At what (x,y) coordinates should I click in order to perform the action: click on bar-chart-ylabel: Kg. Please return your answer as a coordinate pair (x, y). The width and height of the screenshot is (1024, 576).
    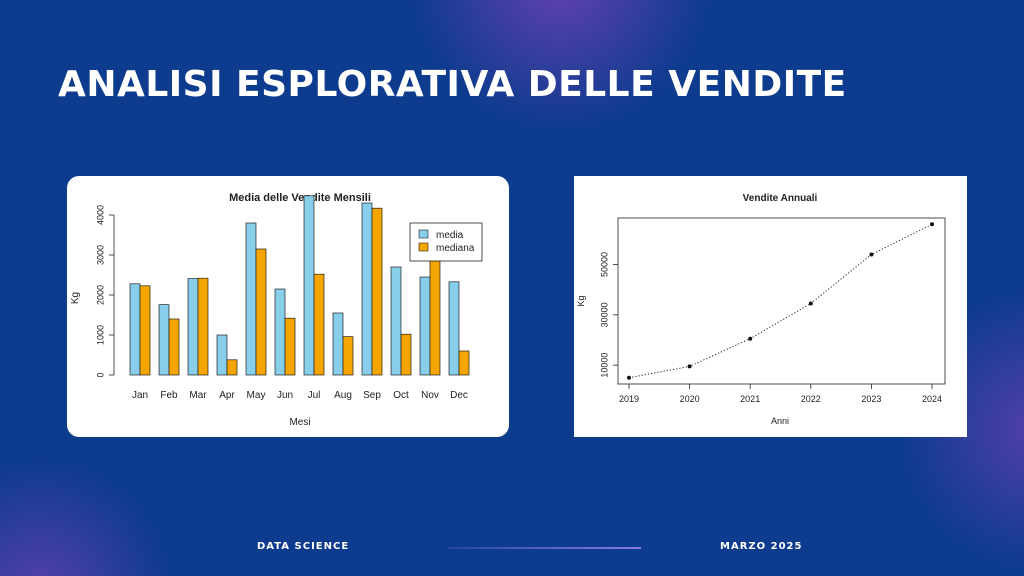
    Looking at the image, I should click on (75, 298).